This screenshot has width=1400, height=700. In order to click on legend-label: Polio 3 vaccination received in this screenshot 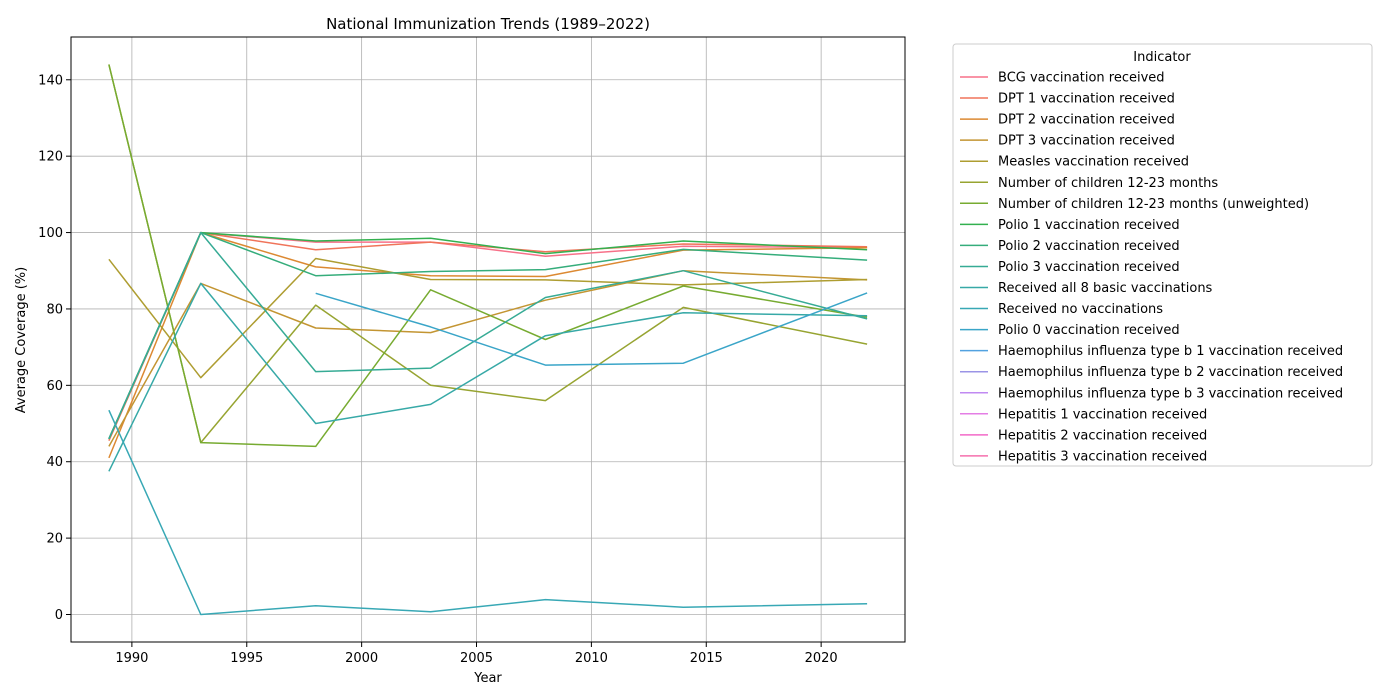, I will do `click(1089, 267)`.